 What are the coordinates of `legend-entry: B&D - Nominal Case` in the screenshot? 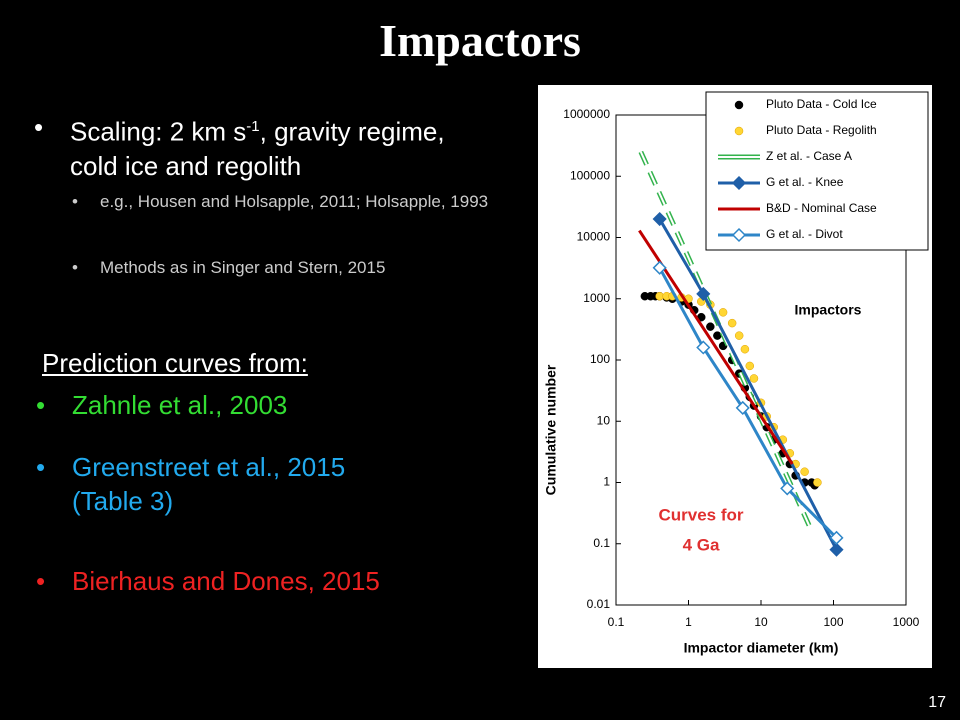 It's located at (797, 208).